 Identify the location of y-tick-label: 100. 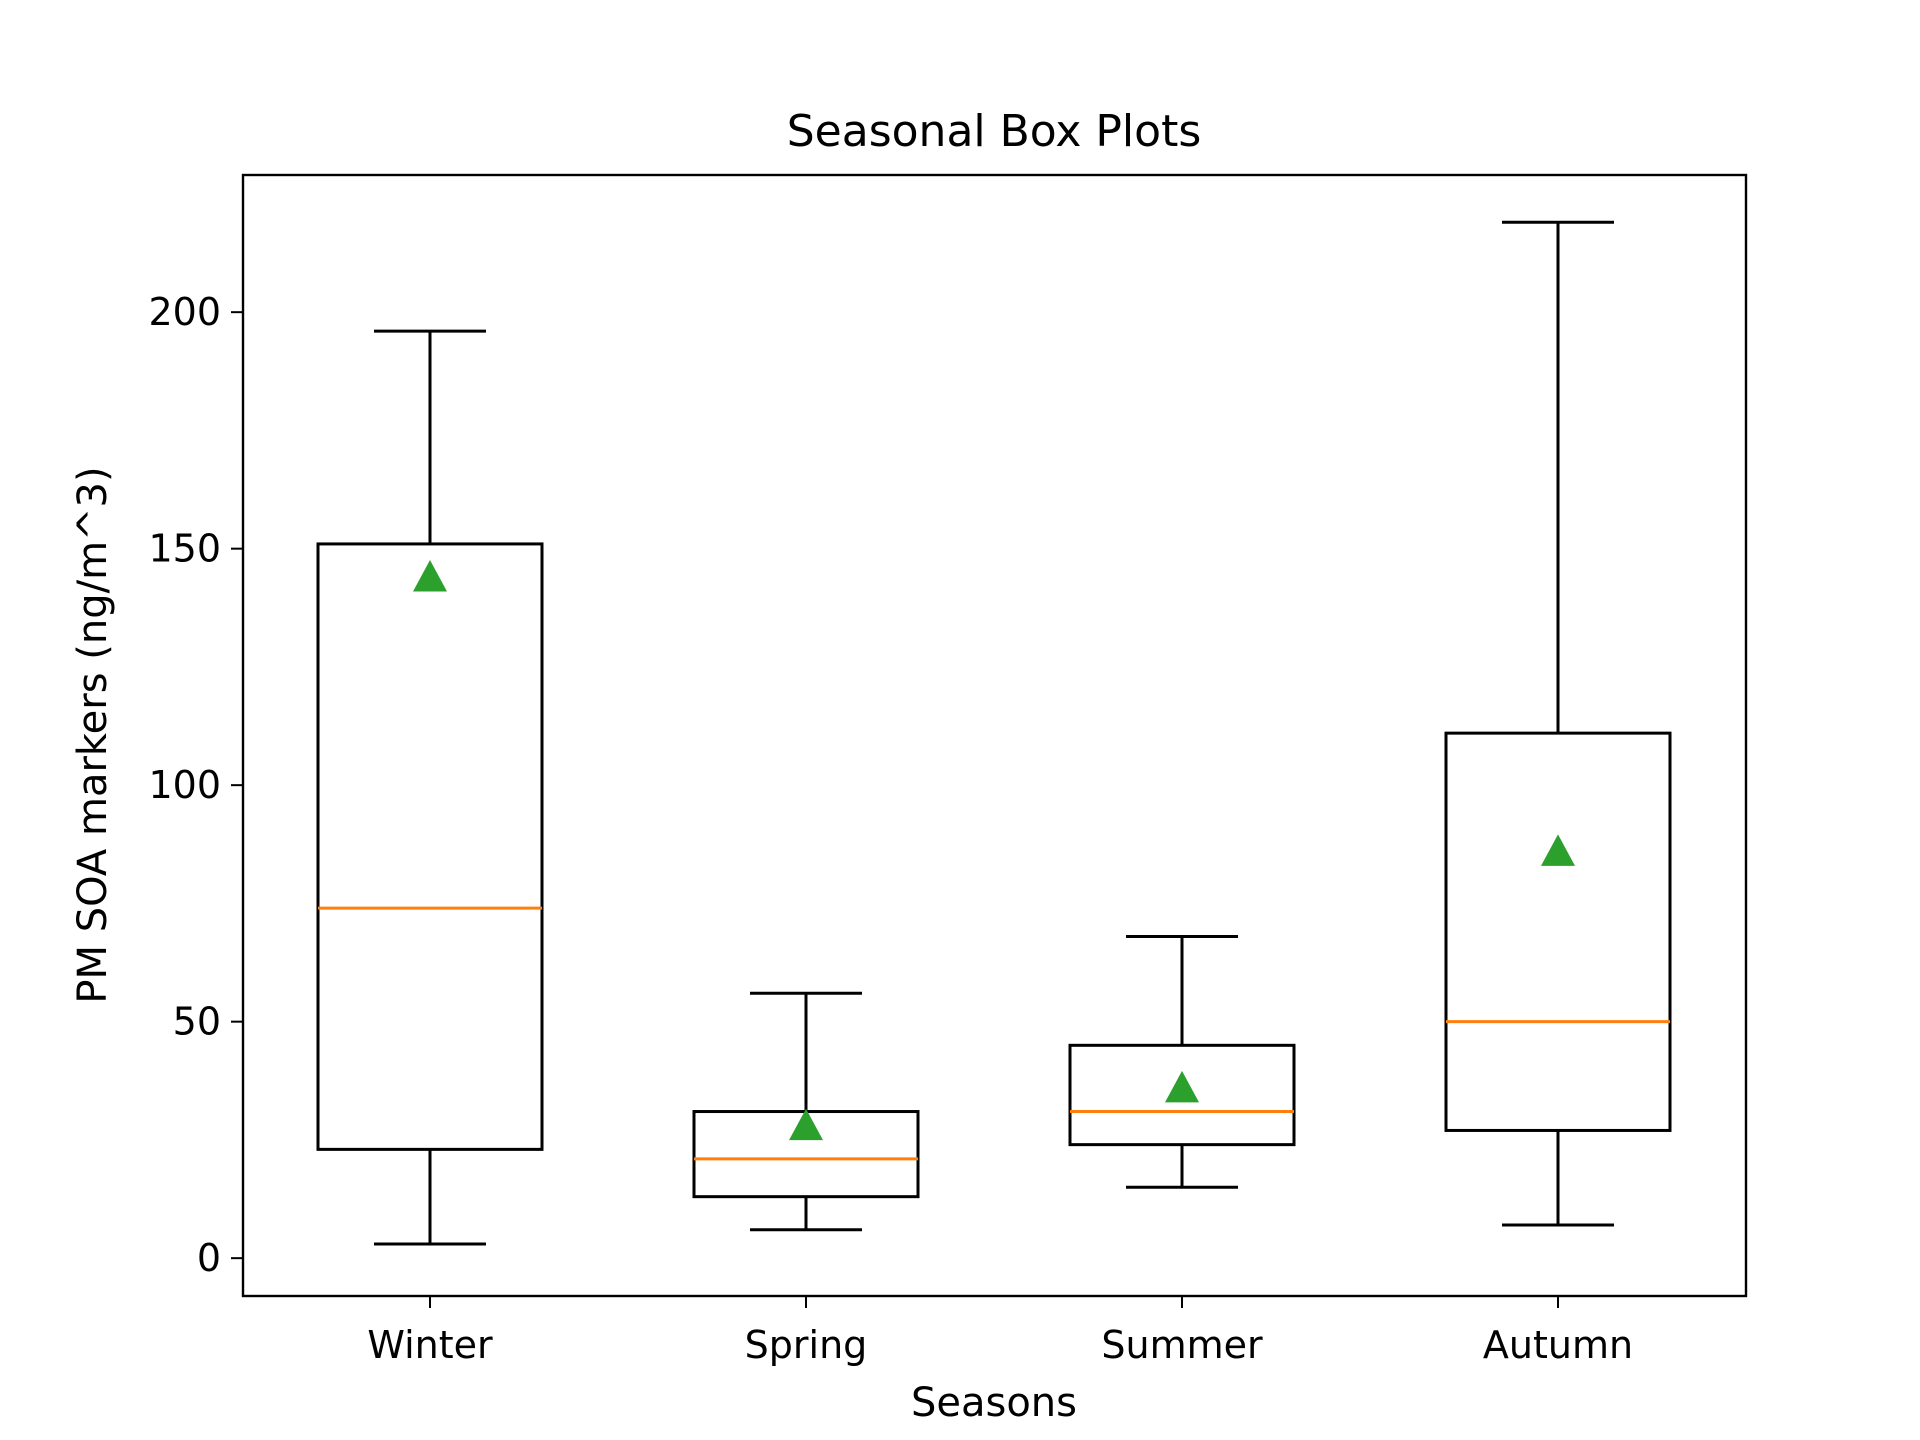
(184, 785).